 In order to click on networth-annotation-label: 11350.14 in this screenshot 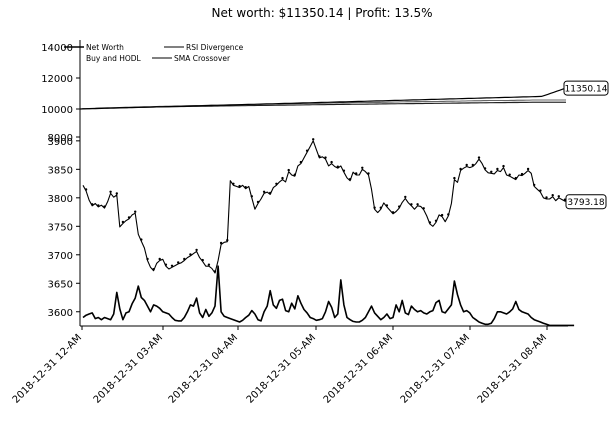, I will do `click(586, 90)`.